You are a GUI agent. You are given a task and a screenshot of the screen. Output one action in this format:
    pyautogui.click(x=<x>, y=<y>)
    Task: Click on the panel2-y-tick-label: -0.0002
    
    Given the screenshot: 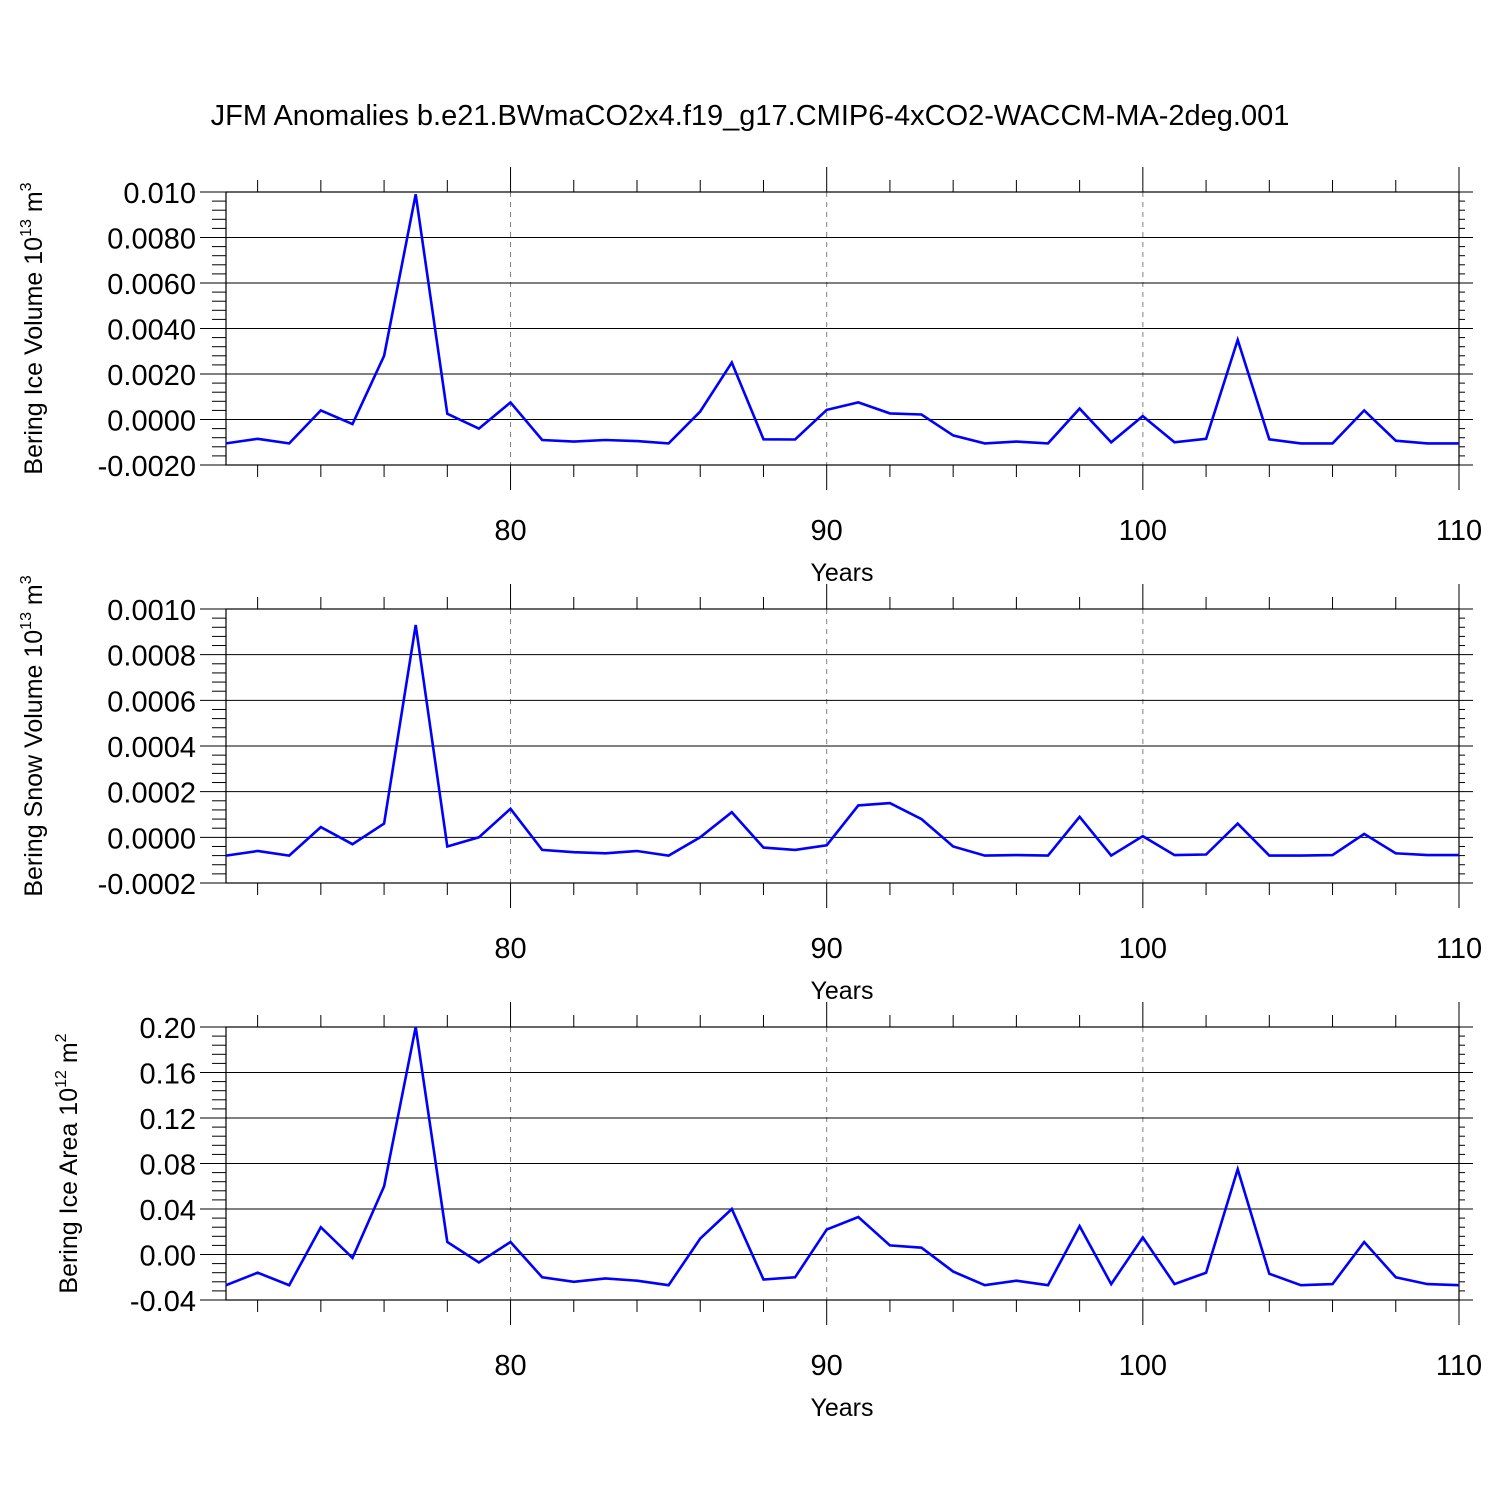 What is the action you would take?
    pyautogui.click(x=147, y=885)
    